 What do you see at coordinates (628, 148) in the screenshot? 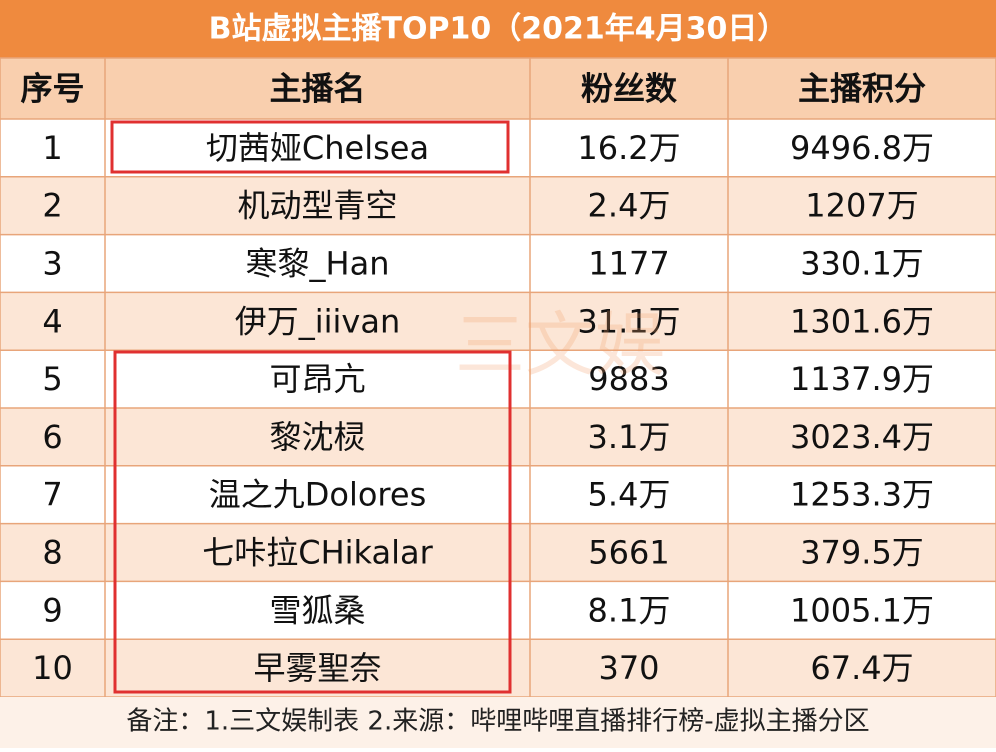
I see `table-cell: 16.2万` at bounding box center [628, 148].